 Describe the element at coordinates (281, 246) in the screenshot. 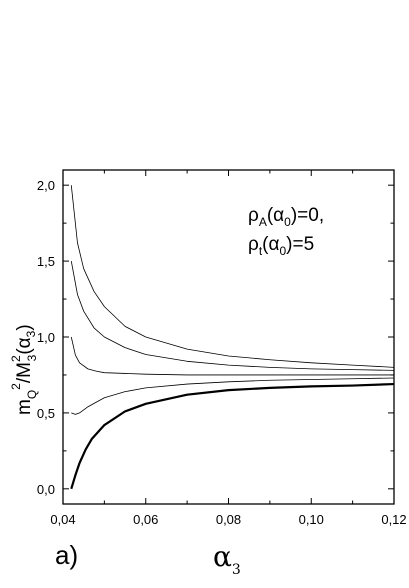

I see `annotation-line-2: ρt(α0)=5` at that location.